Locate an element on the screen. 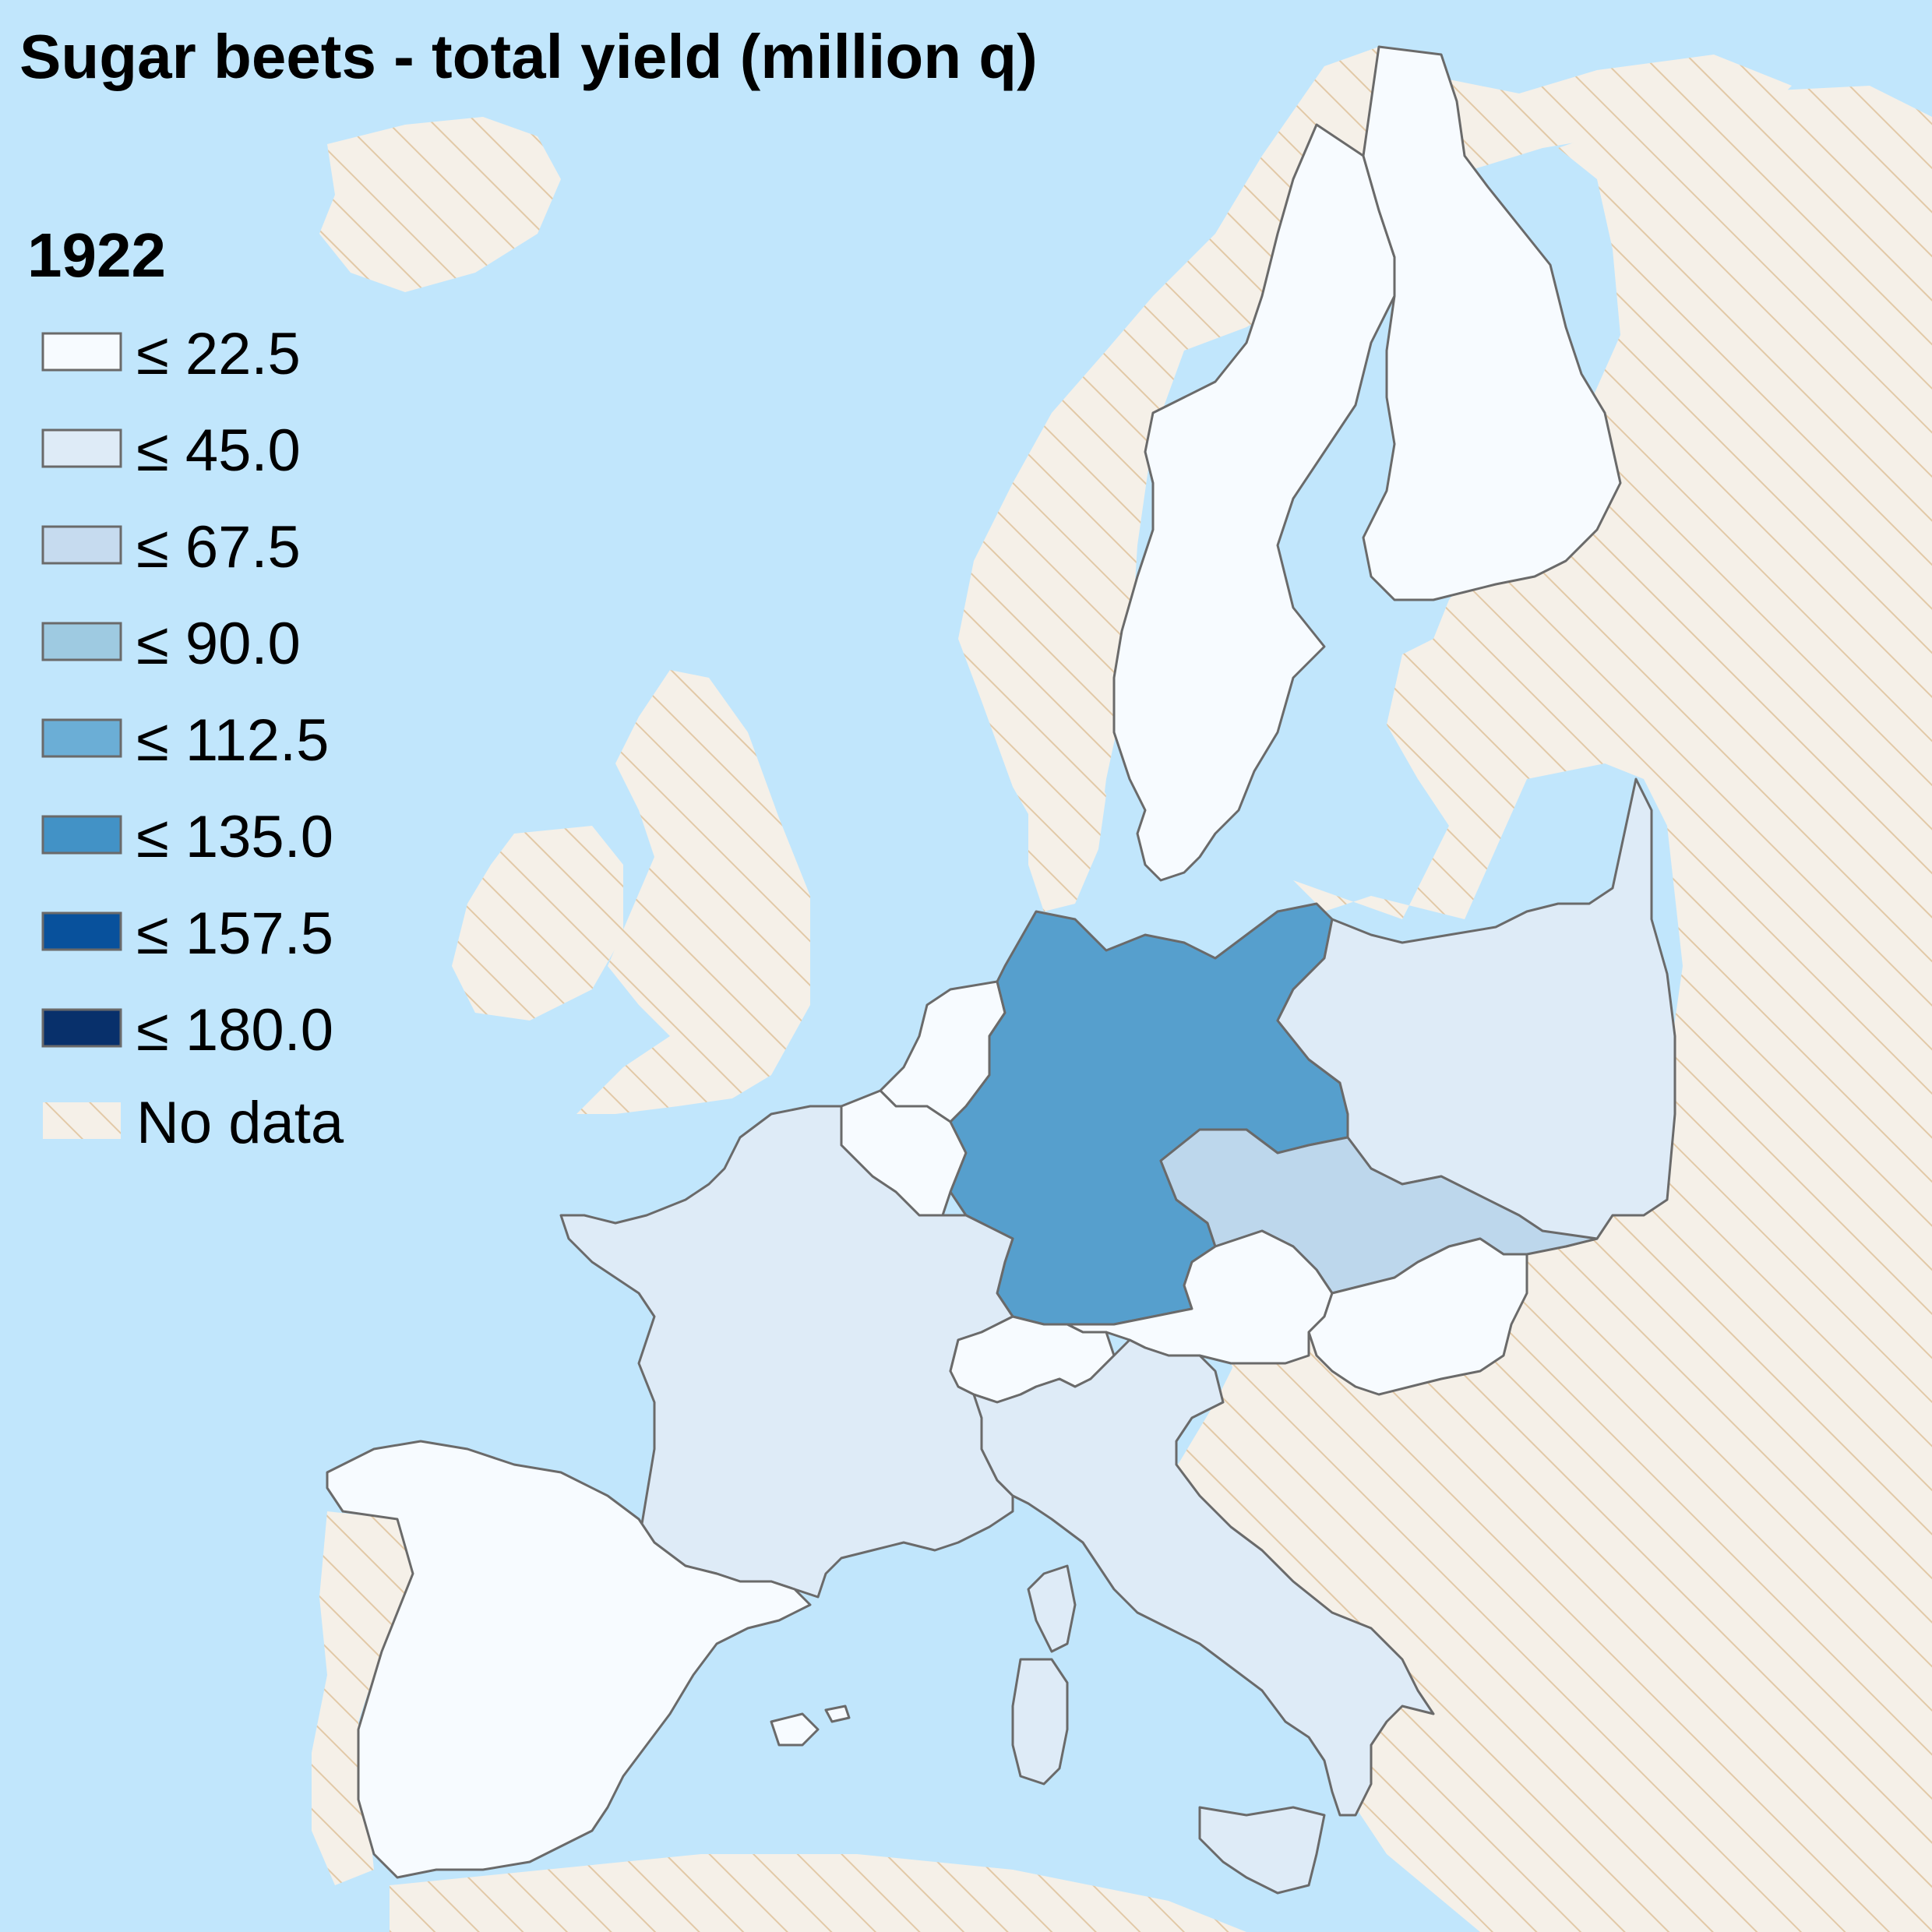 The image size is (1932, 1932). legend-item-6: ≤ 135.0 is located at coordinates (187, 837).